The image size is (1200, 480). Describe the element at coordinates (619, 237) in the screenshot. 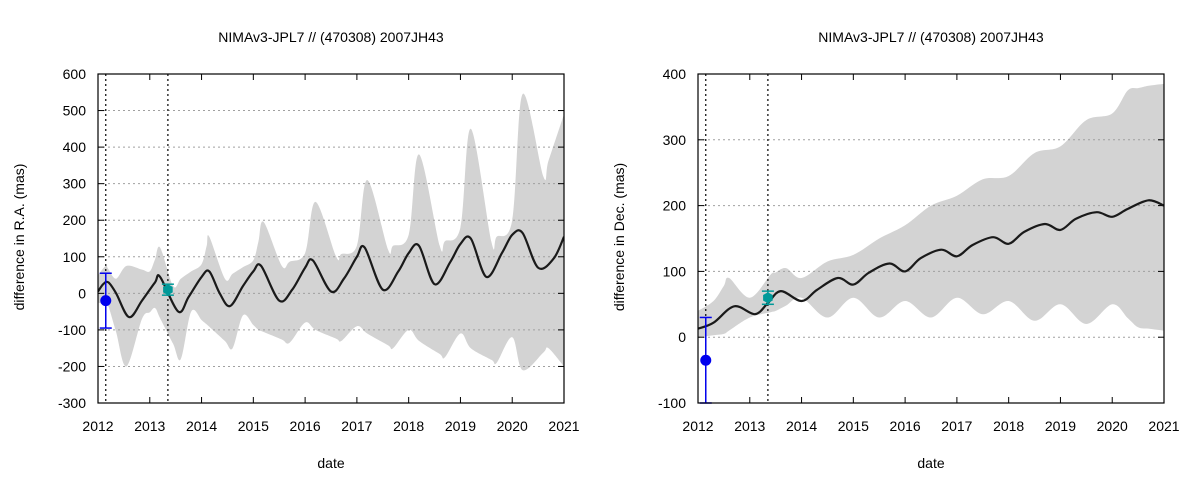

I see `y-axis-label: difference in Dec. (mas)` at that location.